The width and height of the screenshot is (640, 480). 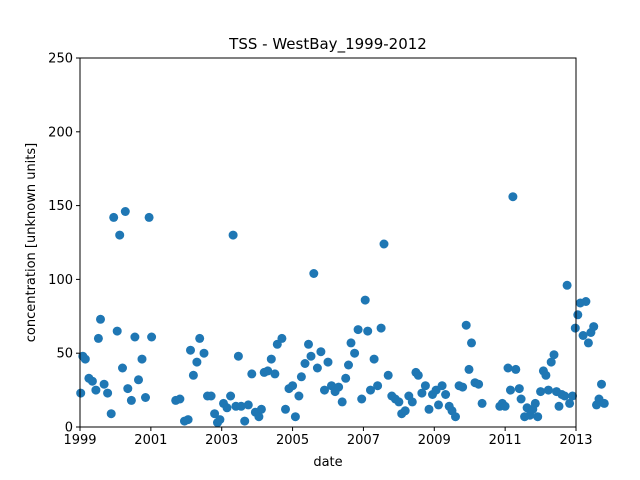 What do you see at coordinates (150, 440) in the screenshot?
I see `x-tick-label: 2001` at bounding box center [150, 440].